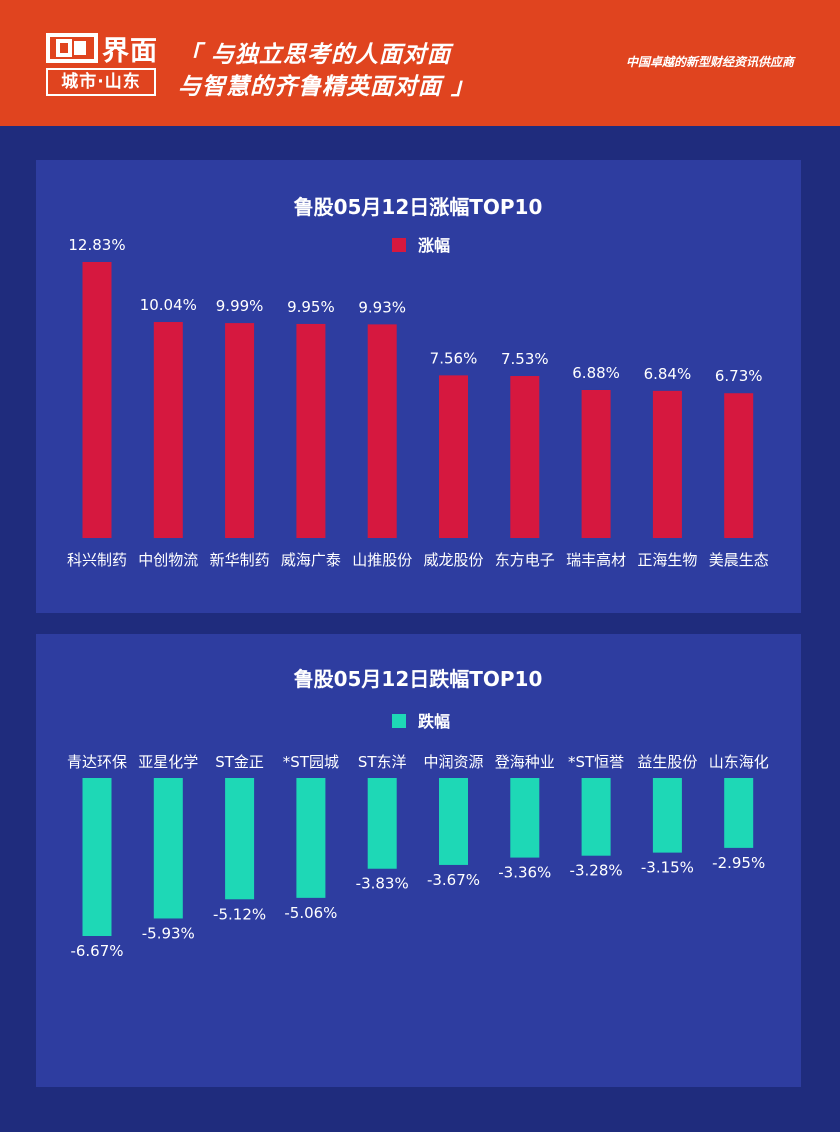 This screenshot has height=1132, width=840. I want to click on category-label-1: 科兴制药, so click(97, 560).